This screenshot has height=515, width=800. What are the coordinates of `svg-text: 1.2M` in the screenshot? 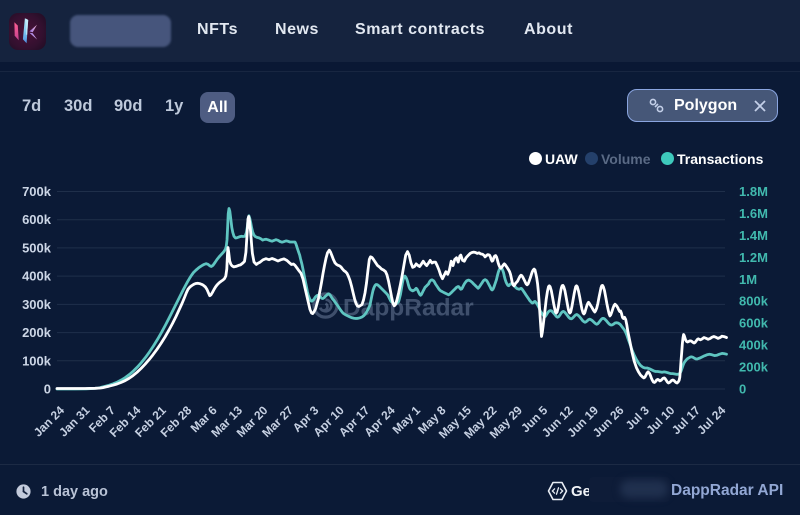 It's located at (753, 257).